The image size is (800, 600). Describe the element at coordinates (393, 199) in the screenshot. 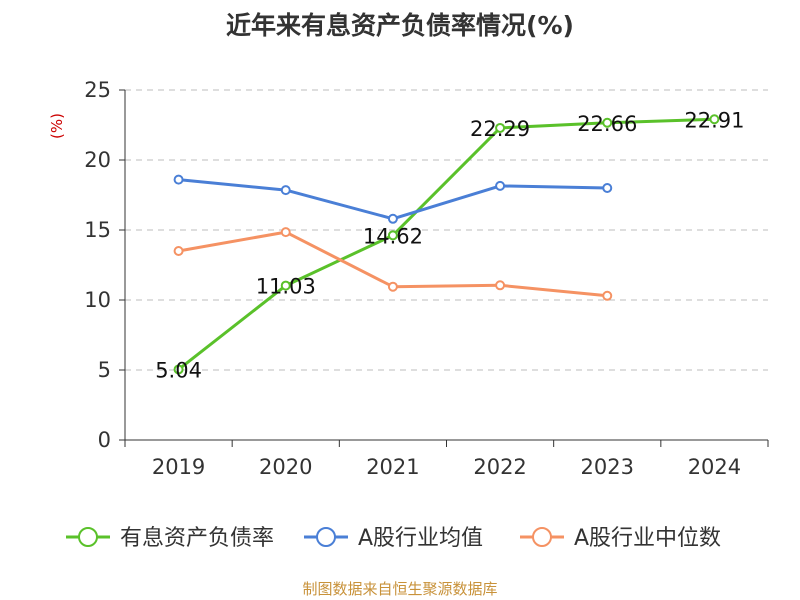

I see `series-line` at that location.